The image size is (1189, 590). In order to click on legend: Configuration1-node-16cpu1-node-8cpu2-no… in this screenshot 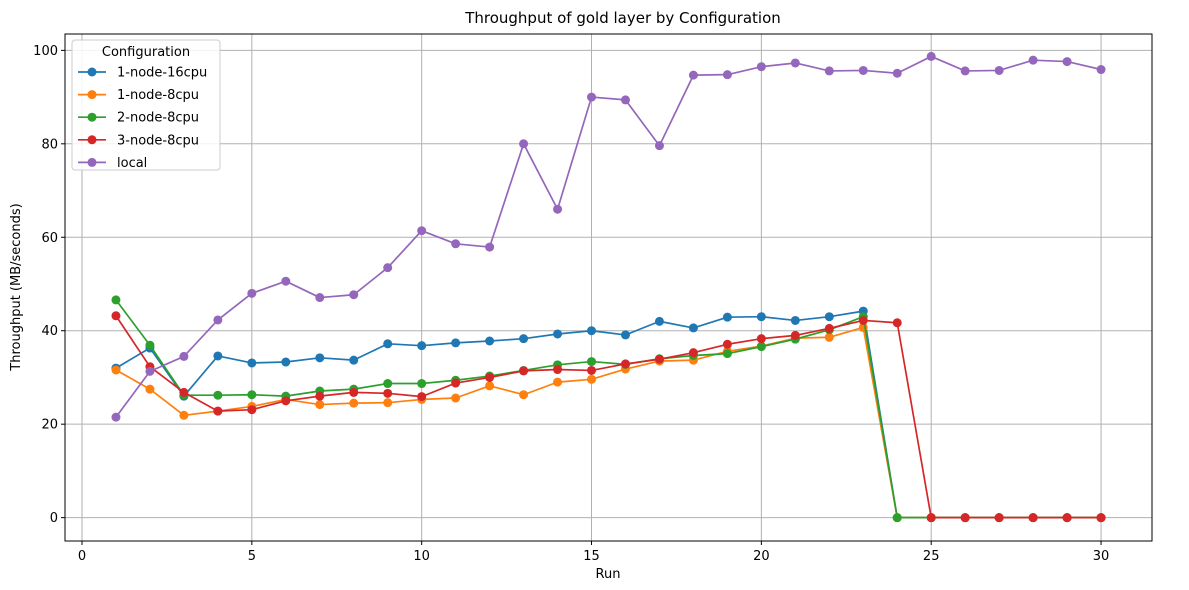, I will do `click(146, 105)`.